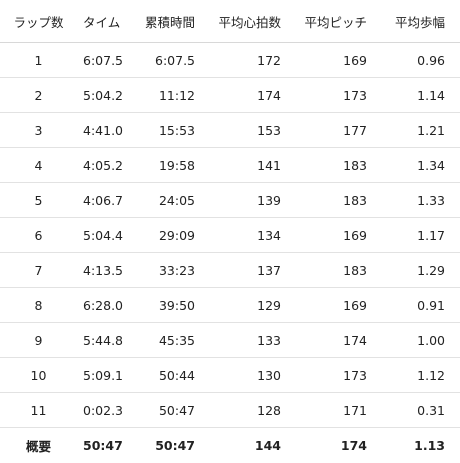  Describe the element at coordinates (172, 375) in the screenshot. I see `cell: 50:44` at that location.